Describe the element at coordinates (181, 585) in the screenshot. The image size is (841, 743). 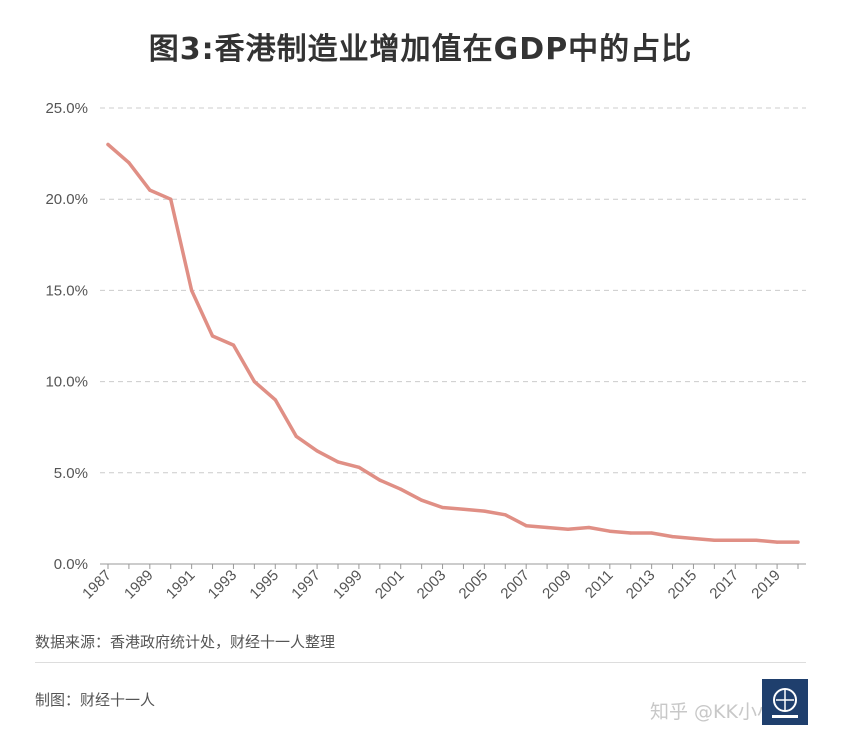
I see `x-tick-label: 1991` at that location.